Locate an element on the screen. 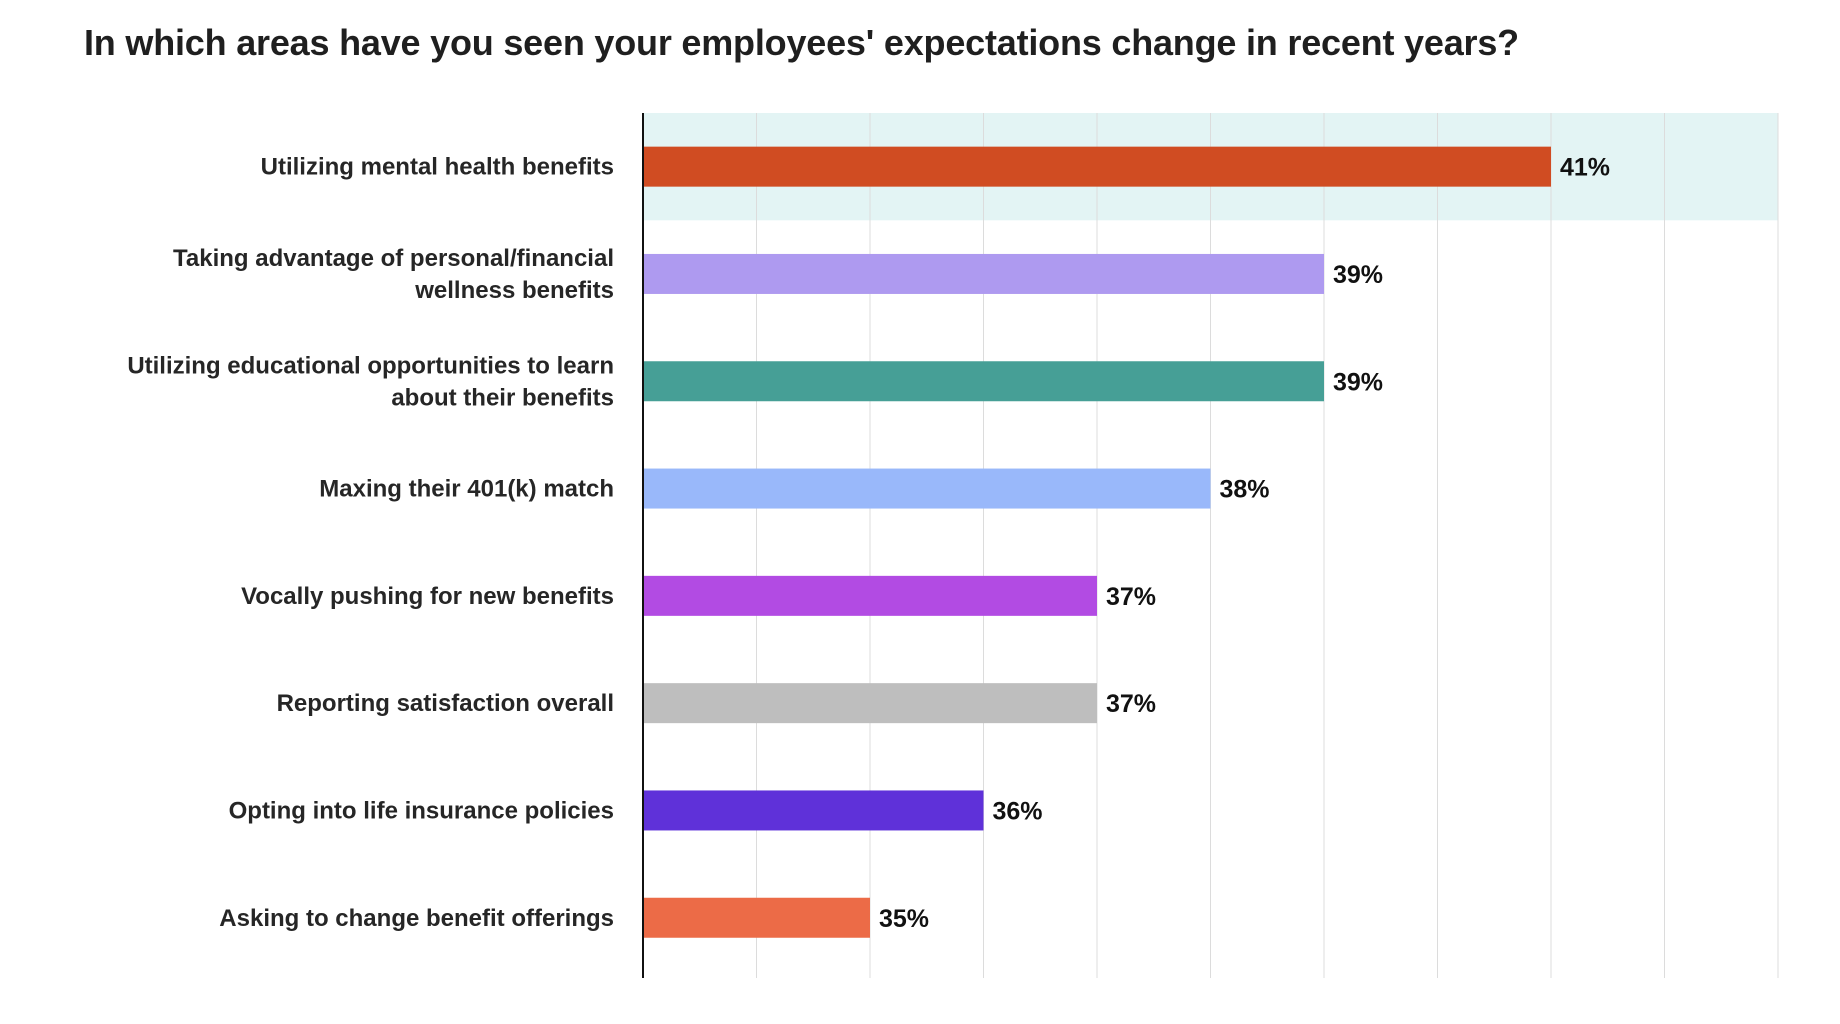 The width and height of the screenshot is (1840, 1024). category-label: Asking to change benefit offerings is located at coordinates (416, 918).